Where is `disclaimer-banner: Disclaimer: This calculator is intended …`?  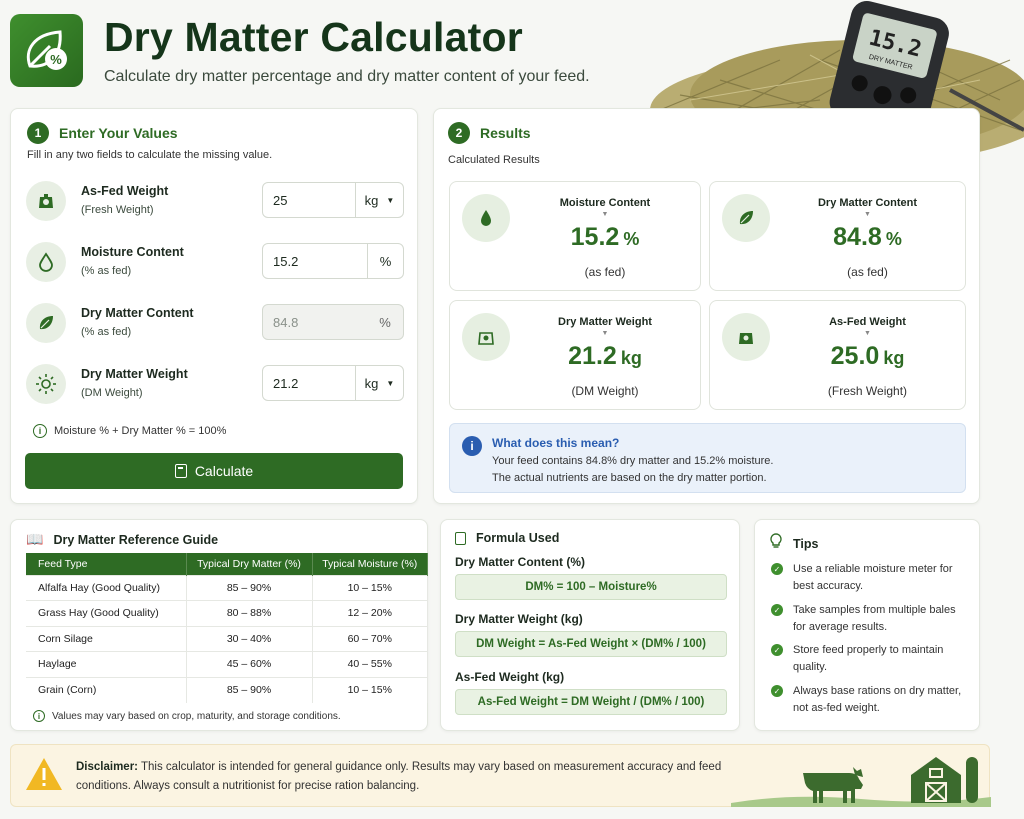 disclaimer-banner: Disclaimer: This calculator is intended … is located at coordinates (500, 775).